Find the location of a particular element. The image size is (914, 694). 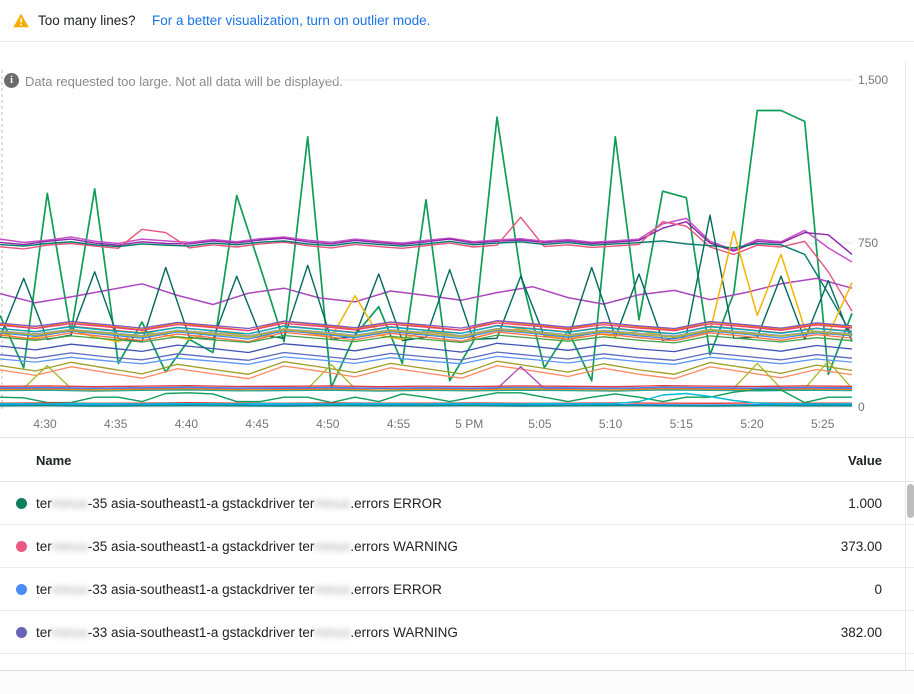

series-line-magenta-band is located at coordinates (426, 240).